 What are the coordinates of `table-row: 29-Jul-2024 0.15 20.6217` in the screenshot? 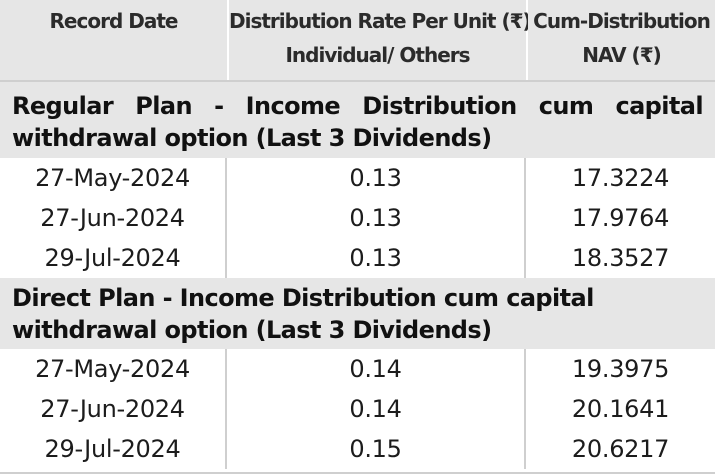 It's located at (357, 449).